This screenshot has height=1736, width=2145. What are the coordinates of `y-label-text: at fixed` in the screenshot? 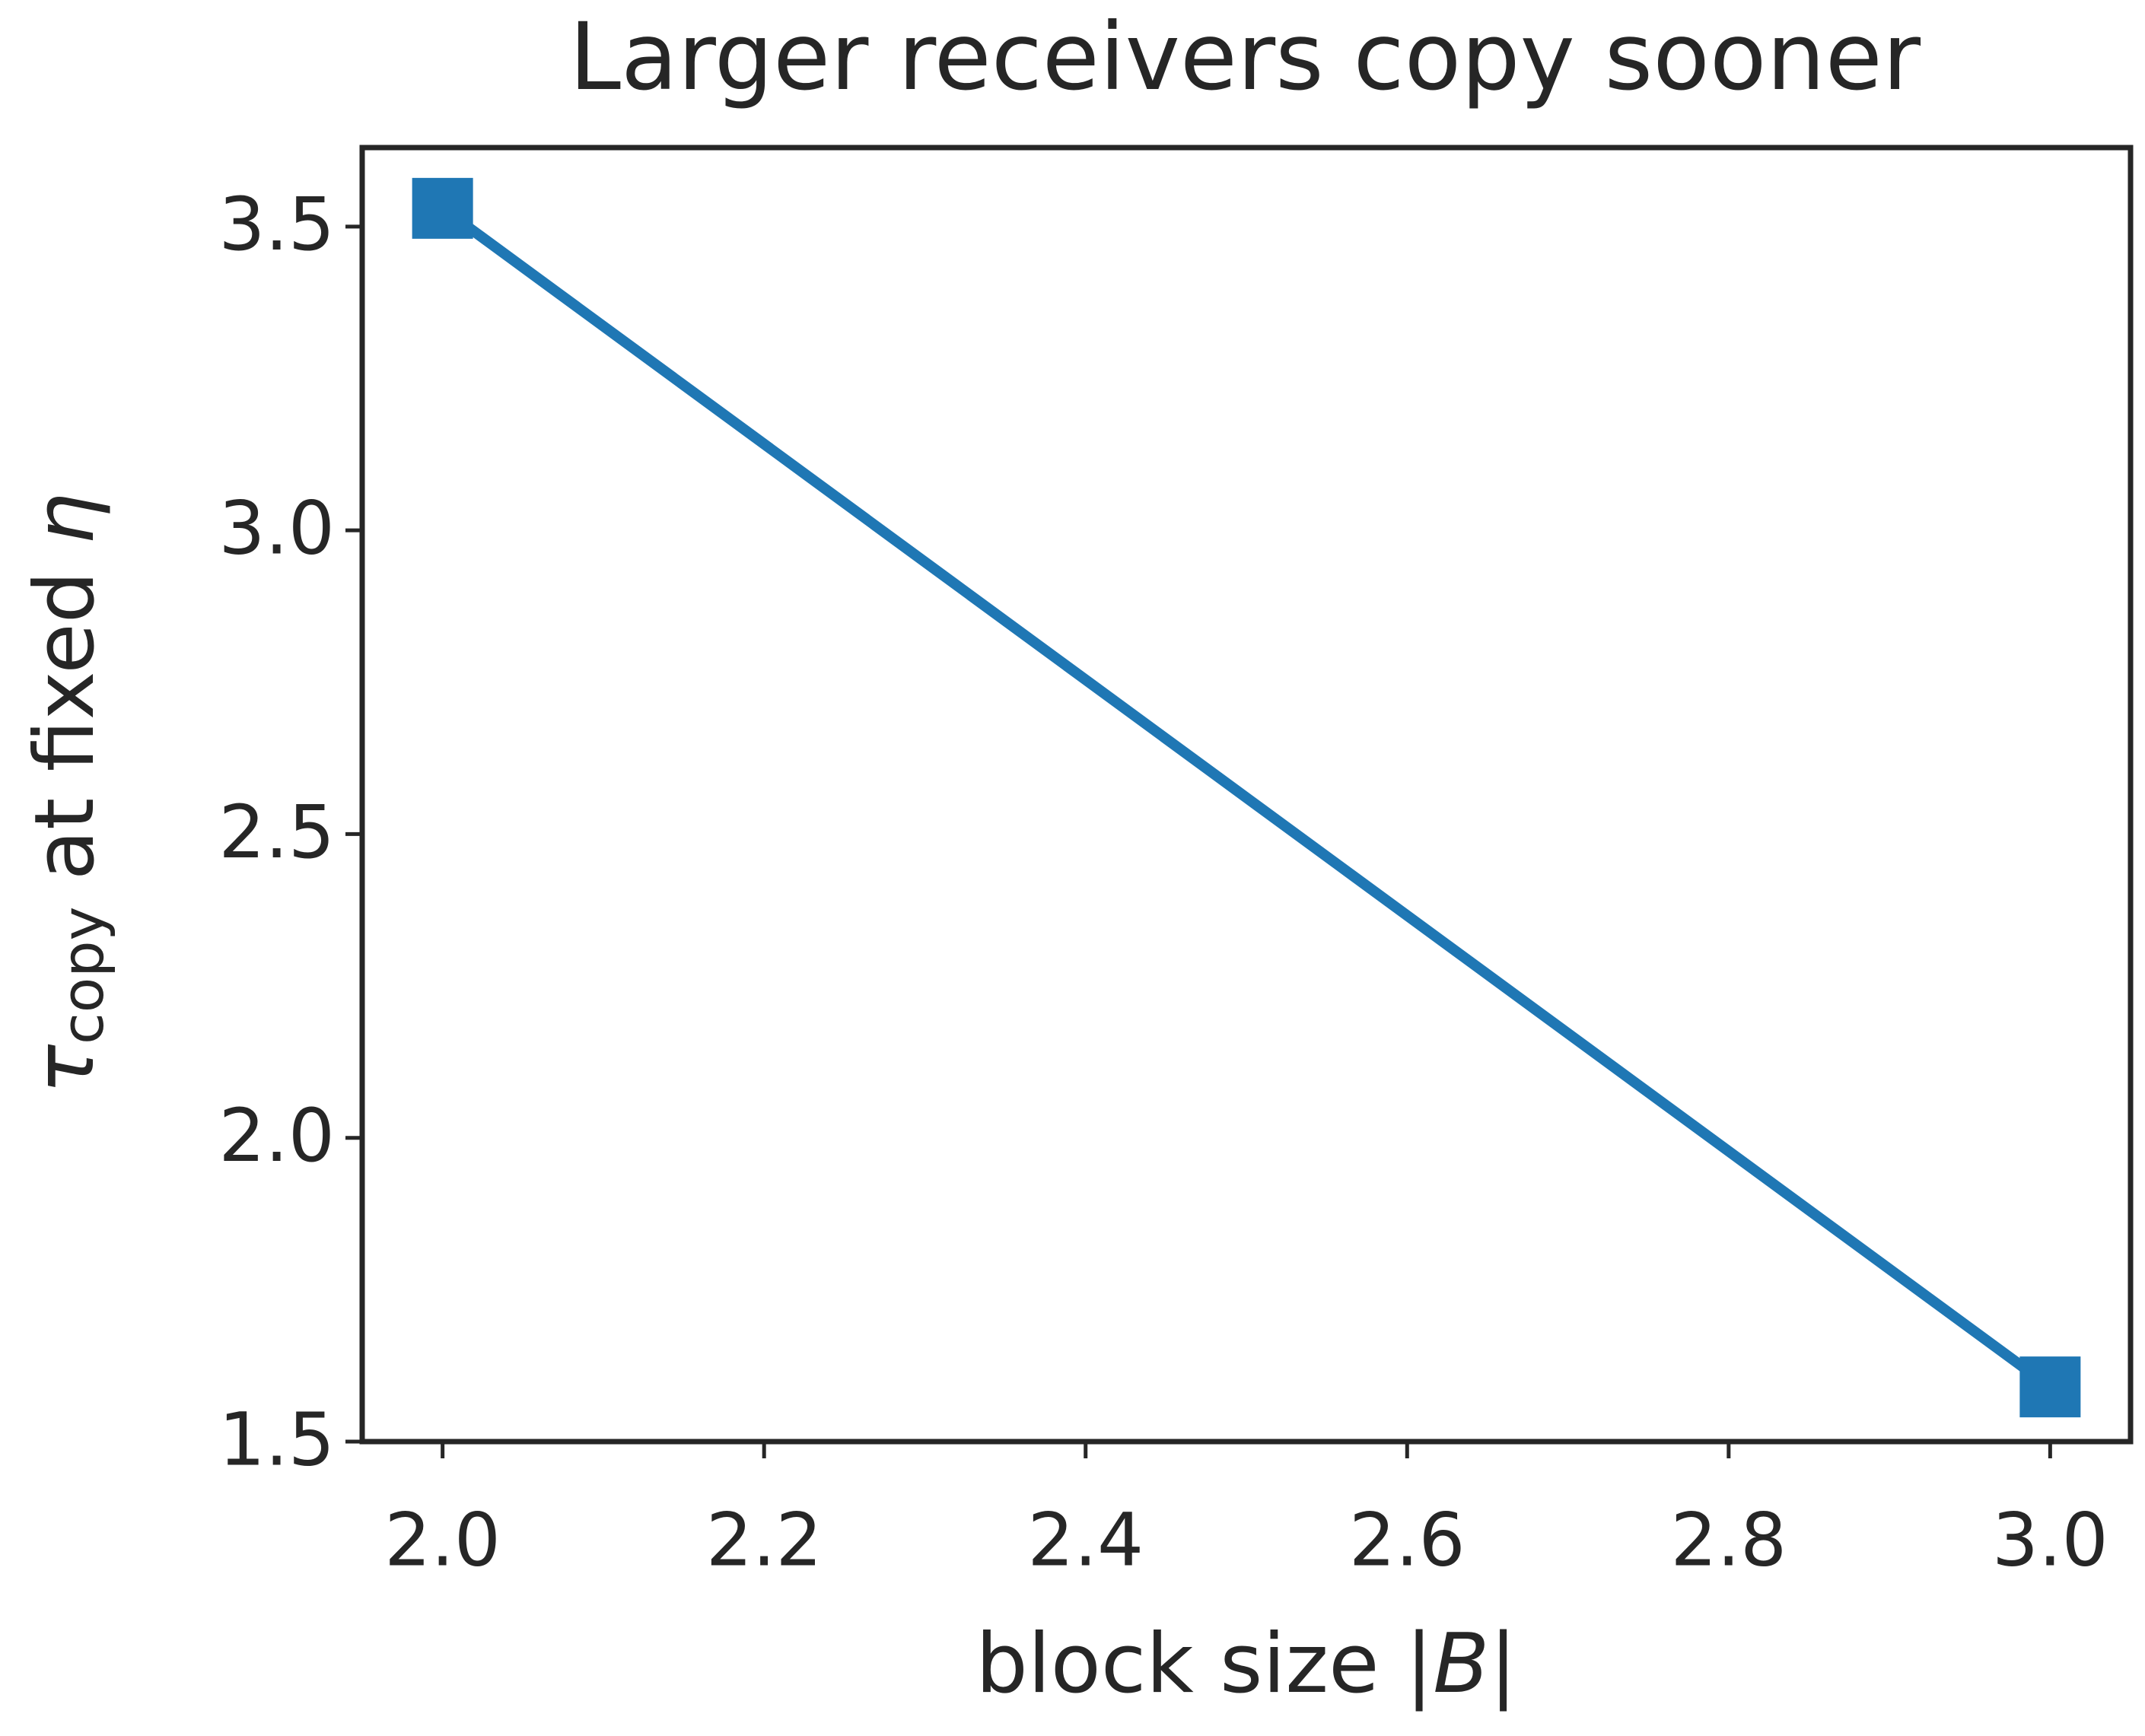 It's located at (66, 725).